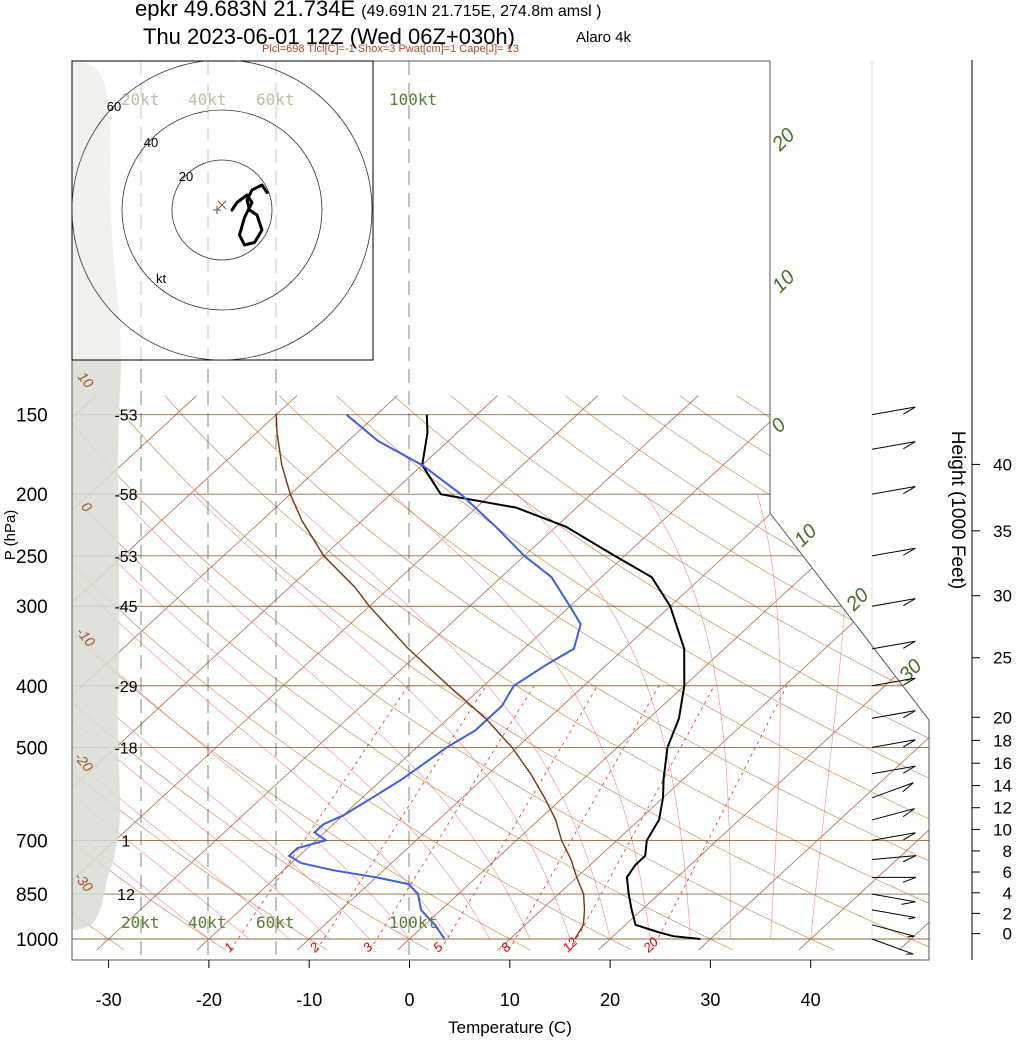  Describe the element at coordinates (1002, 717) in the screenshot. I see `height-tick-label: 20` at that location.